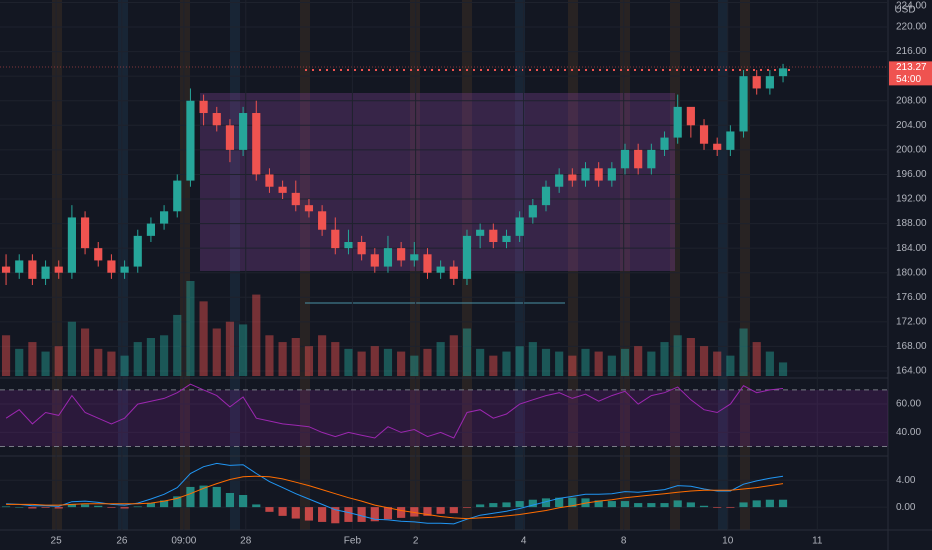  I want to click on y-tick-label: 40.00, so click(908, 432).